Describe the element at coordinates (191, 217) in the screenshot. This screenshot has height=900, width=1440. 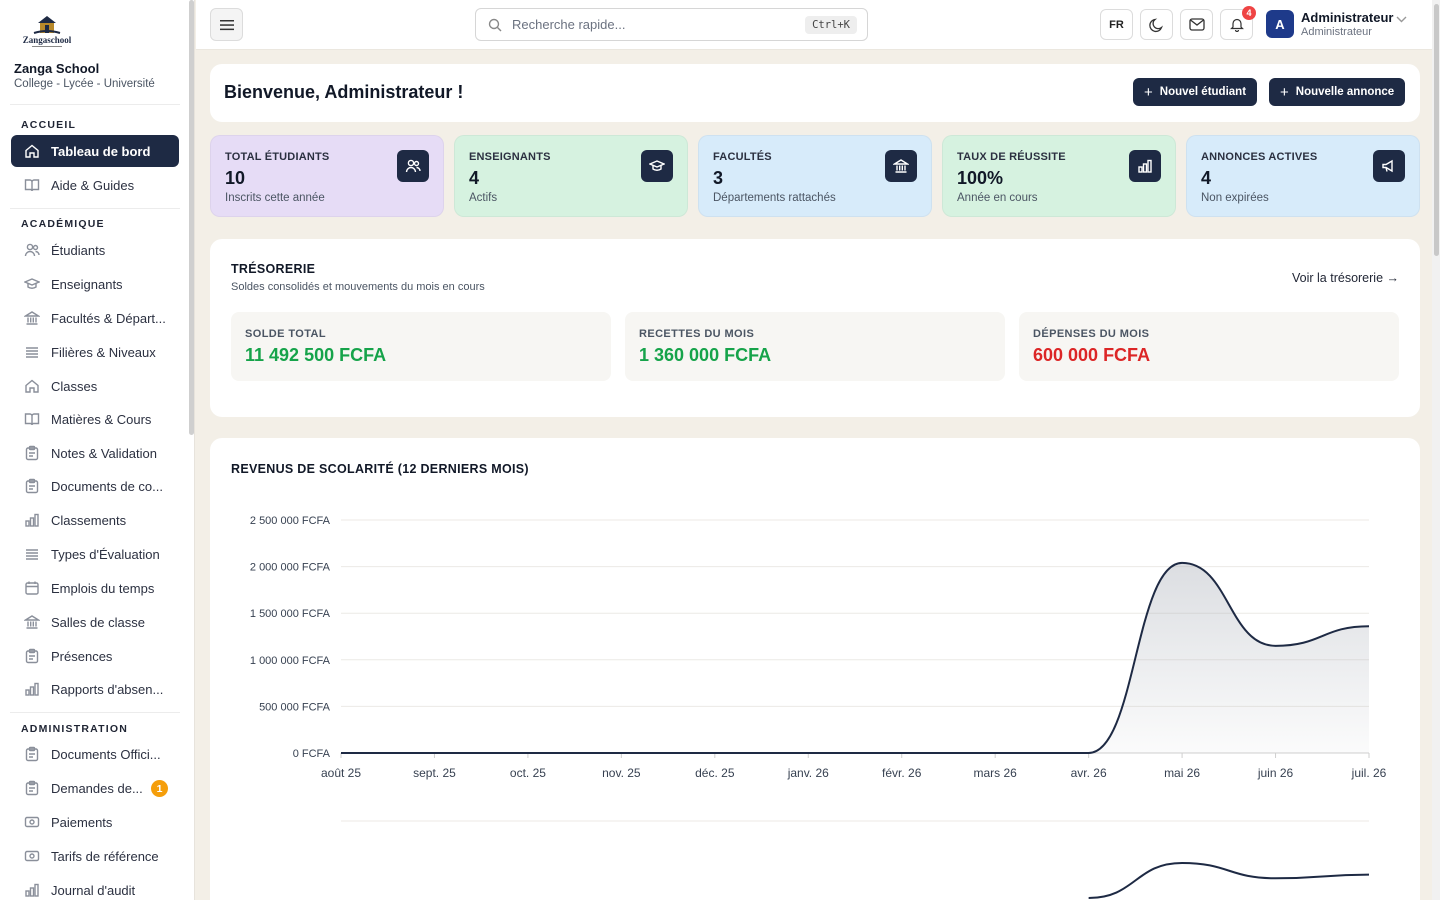
I see `sidebar-scrollbar` at that location.